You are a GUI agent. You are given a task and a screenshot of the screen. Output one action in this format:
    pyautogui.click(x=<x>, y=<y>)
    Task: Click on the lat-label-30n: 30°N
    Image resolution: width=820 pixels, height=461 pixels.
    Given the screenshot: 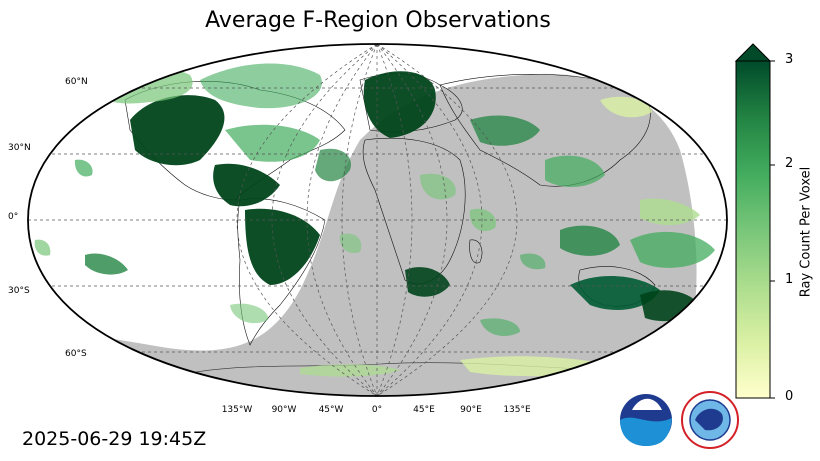 What is the action you would take?
    pyautogui.click(x=19, y=148)
    